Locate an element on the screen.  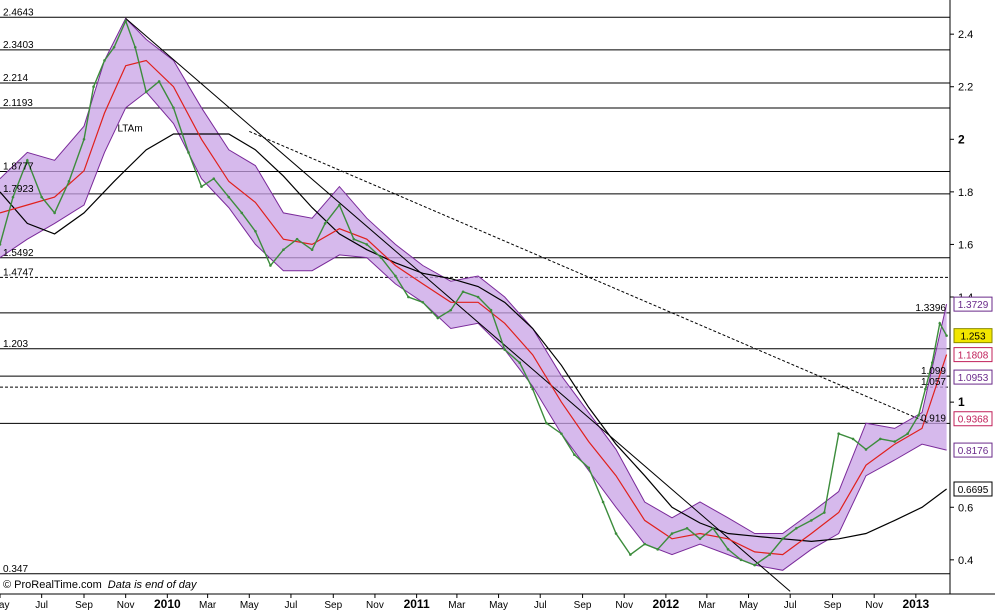
footer: © ProRealTime.com Data is end of day is located at coordinates (99, 585).